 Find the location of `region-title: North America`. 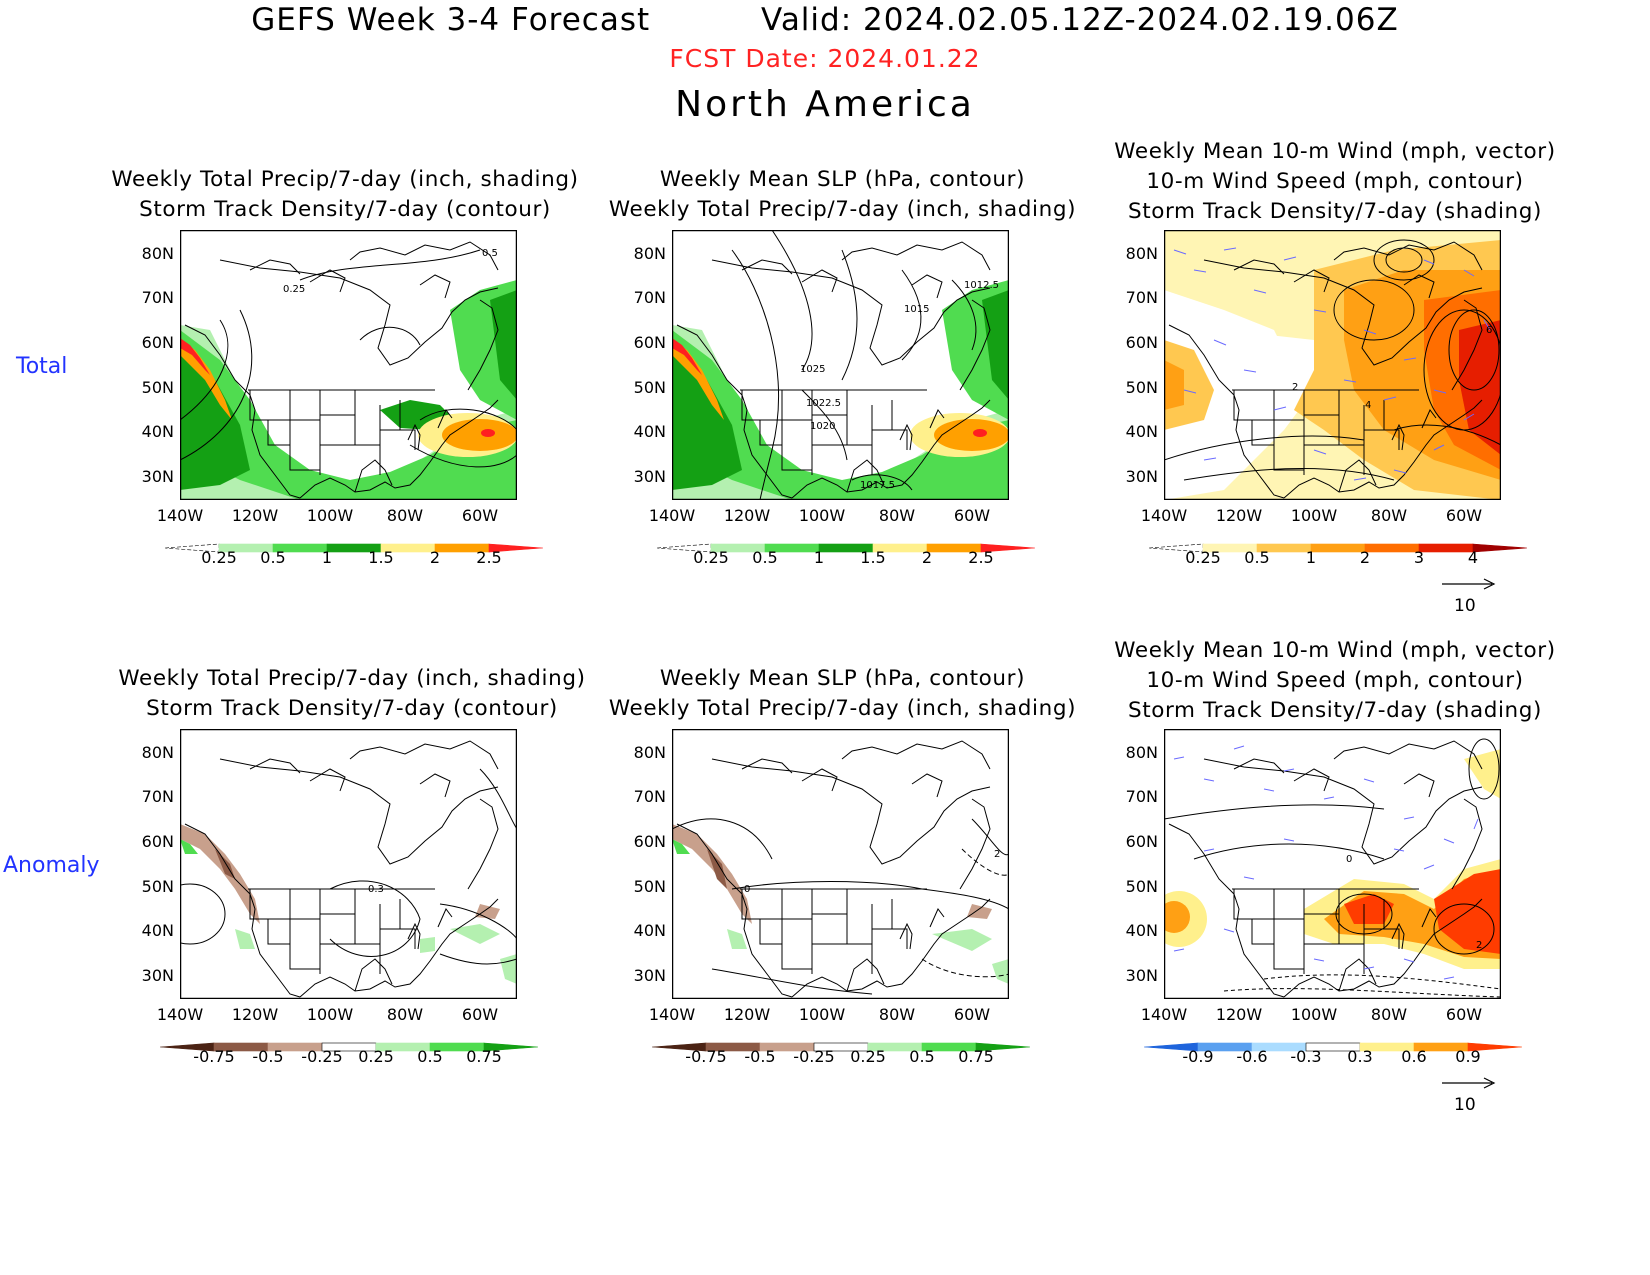

region-title: North America is located at coordinates (825, 104).